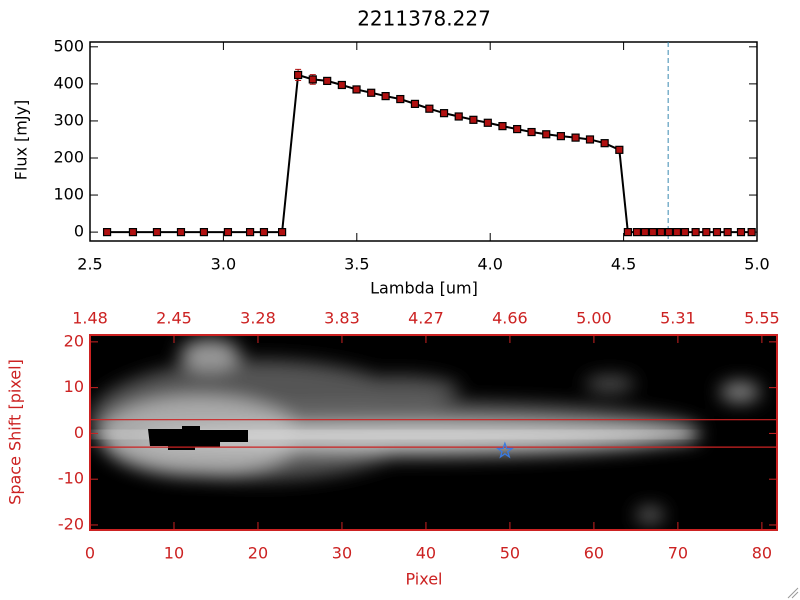 The width and height of the screenshot is (800, 600). Describe the element at coordinates (623, 264) in the screenshot. I see `x-tick-label: 4.5` at that location.